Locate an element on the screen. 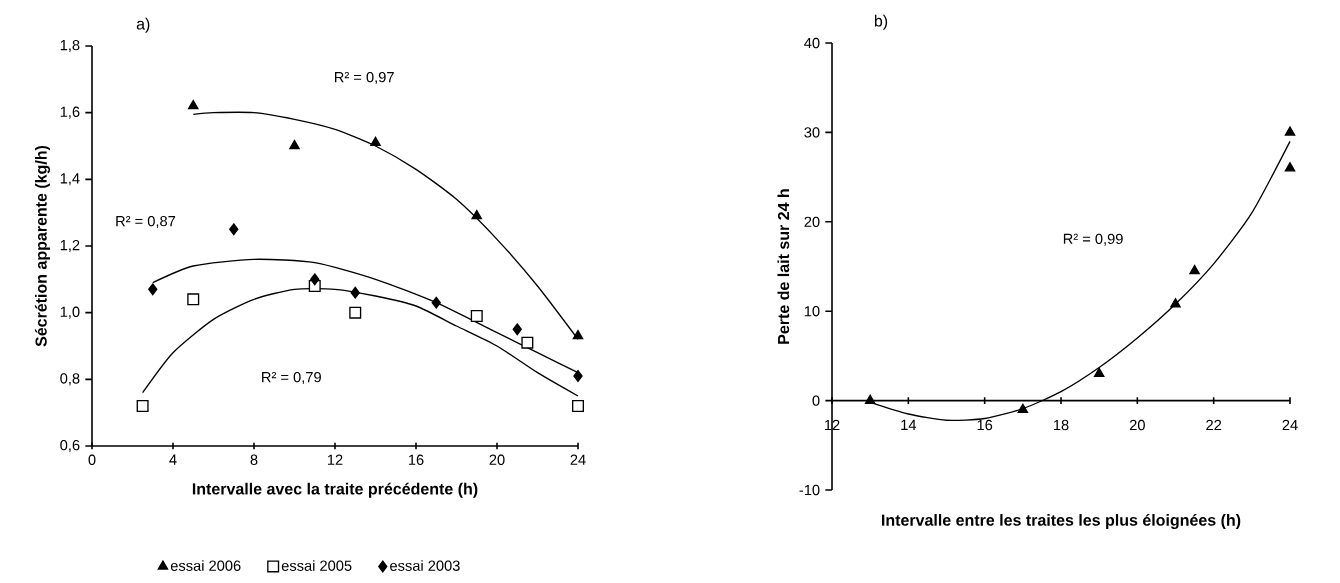  x-tick-label: 0 is located at coordinates (92, 459).